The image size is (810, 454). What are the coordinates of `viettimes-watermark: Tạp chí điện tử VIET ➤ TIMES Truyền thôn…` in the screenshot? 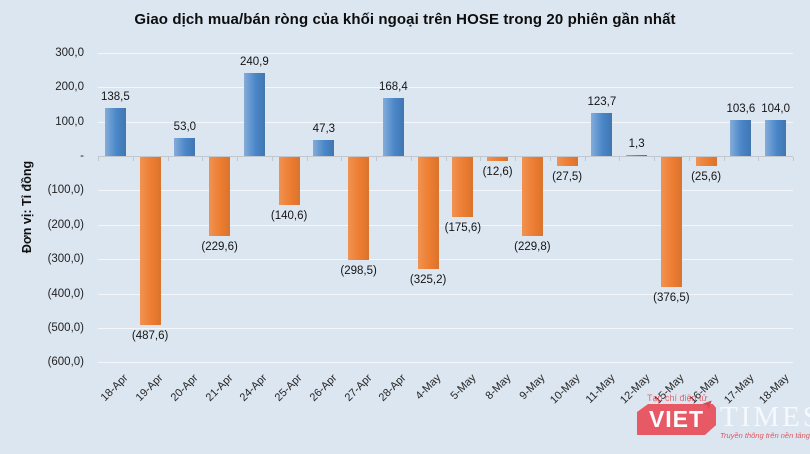 It's located at (723, 420).